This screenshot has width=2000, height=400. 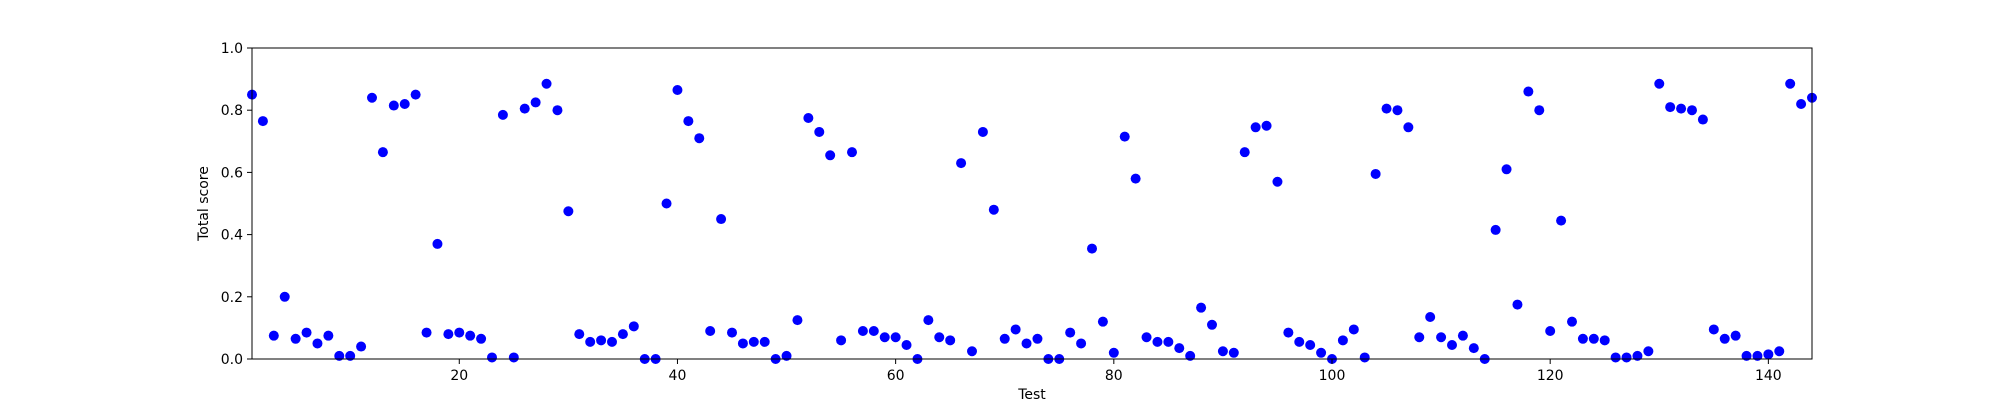 What do you see at coordinates (1550, 376) in the screenshot?
I see `x-tick-label: 120` at bounding box center [1550, 376].